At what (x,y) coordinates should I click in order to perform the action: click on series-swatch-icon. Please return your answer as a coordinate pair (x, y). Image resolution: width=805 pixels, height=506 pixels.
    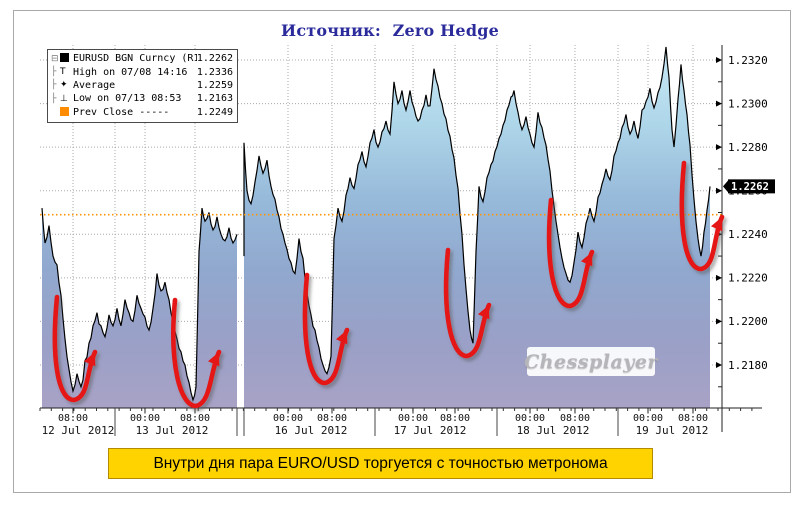
    Looking at the image, I should click on (66, 58).